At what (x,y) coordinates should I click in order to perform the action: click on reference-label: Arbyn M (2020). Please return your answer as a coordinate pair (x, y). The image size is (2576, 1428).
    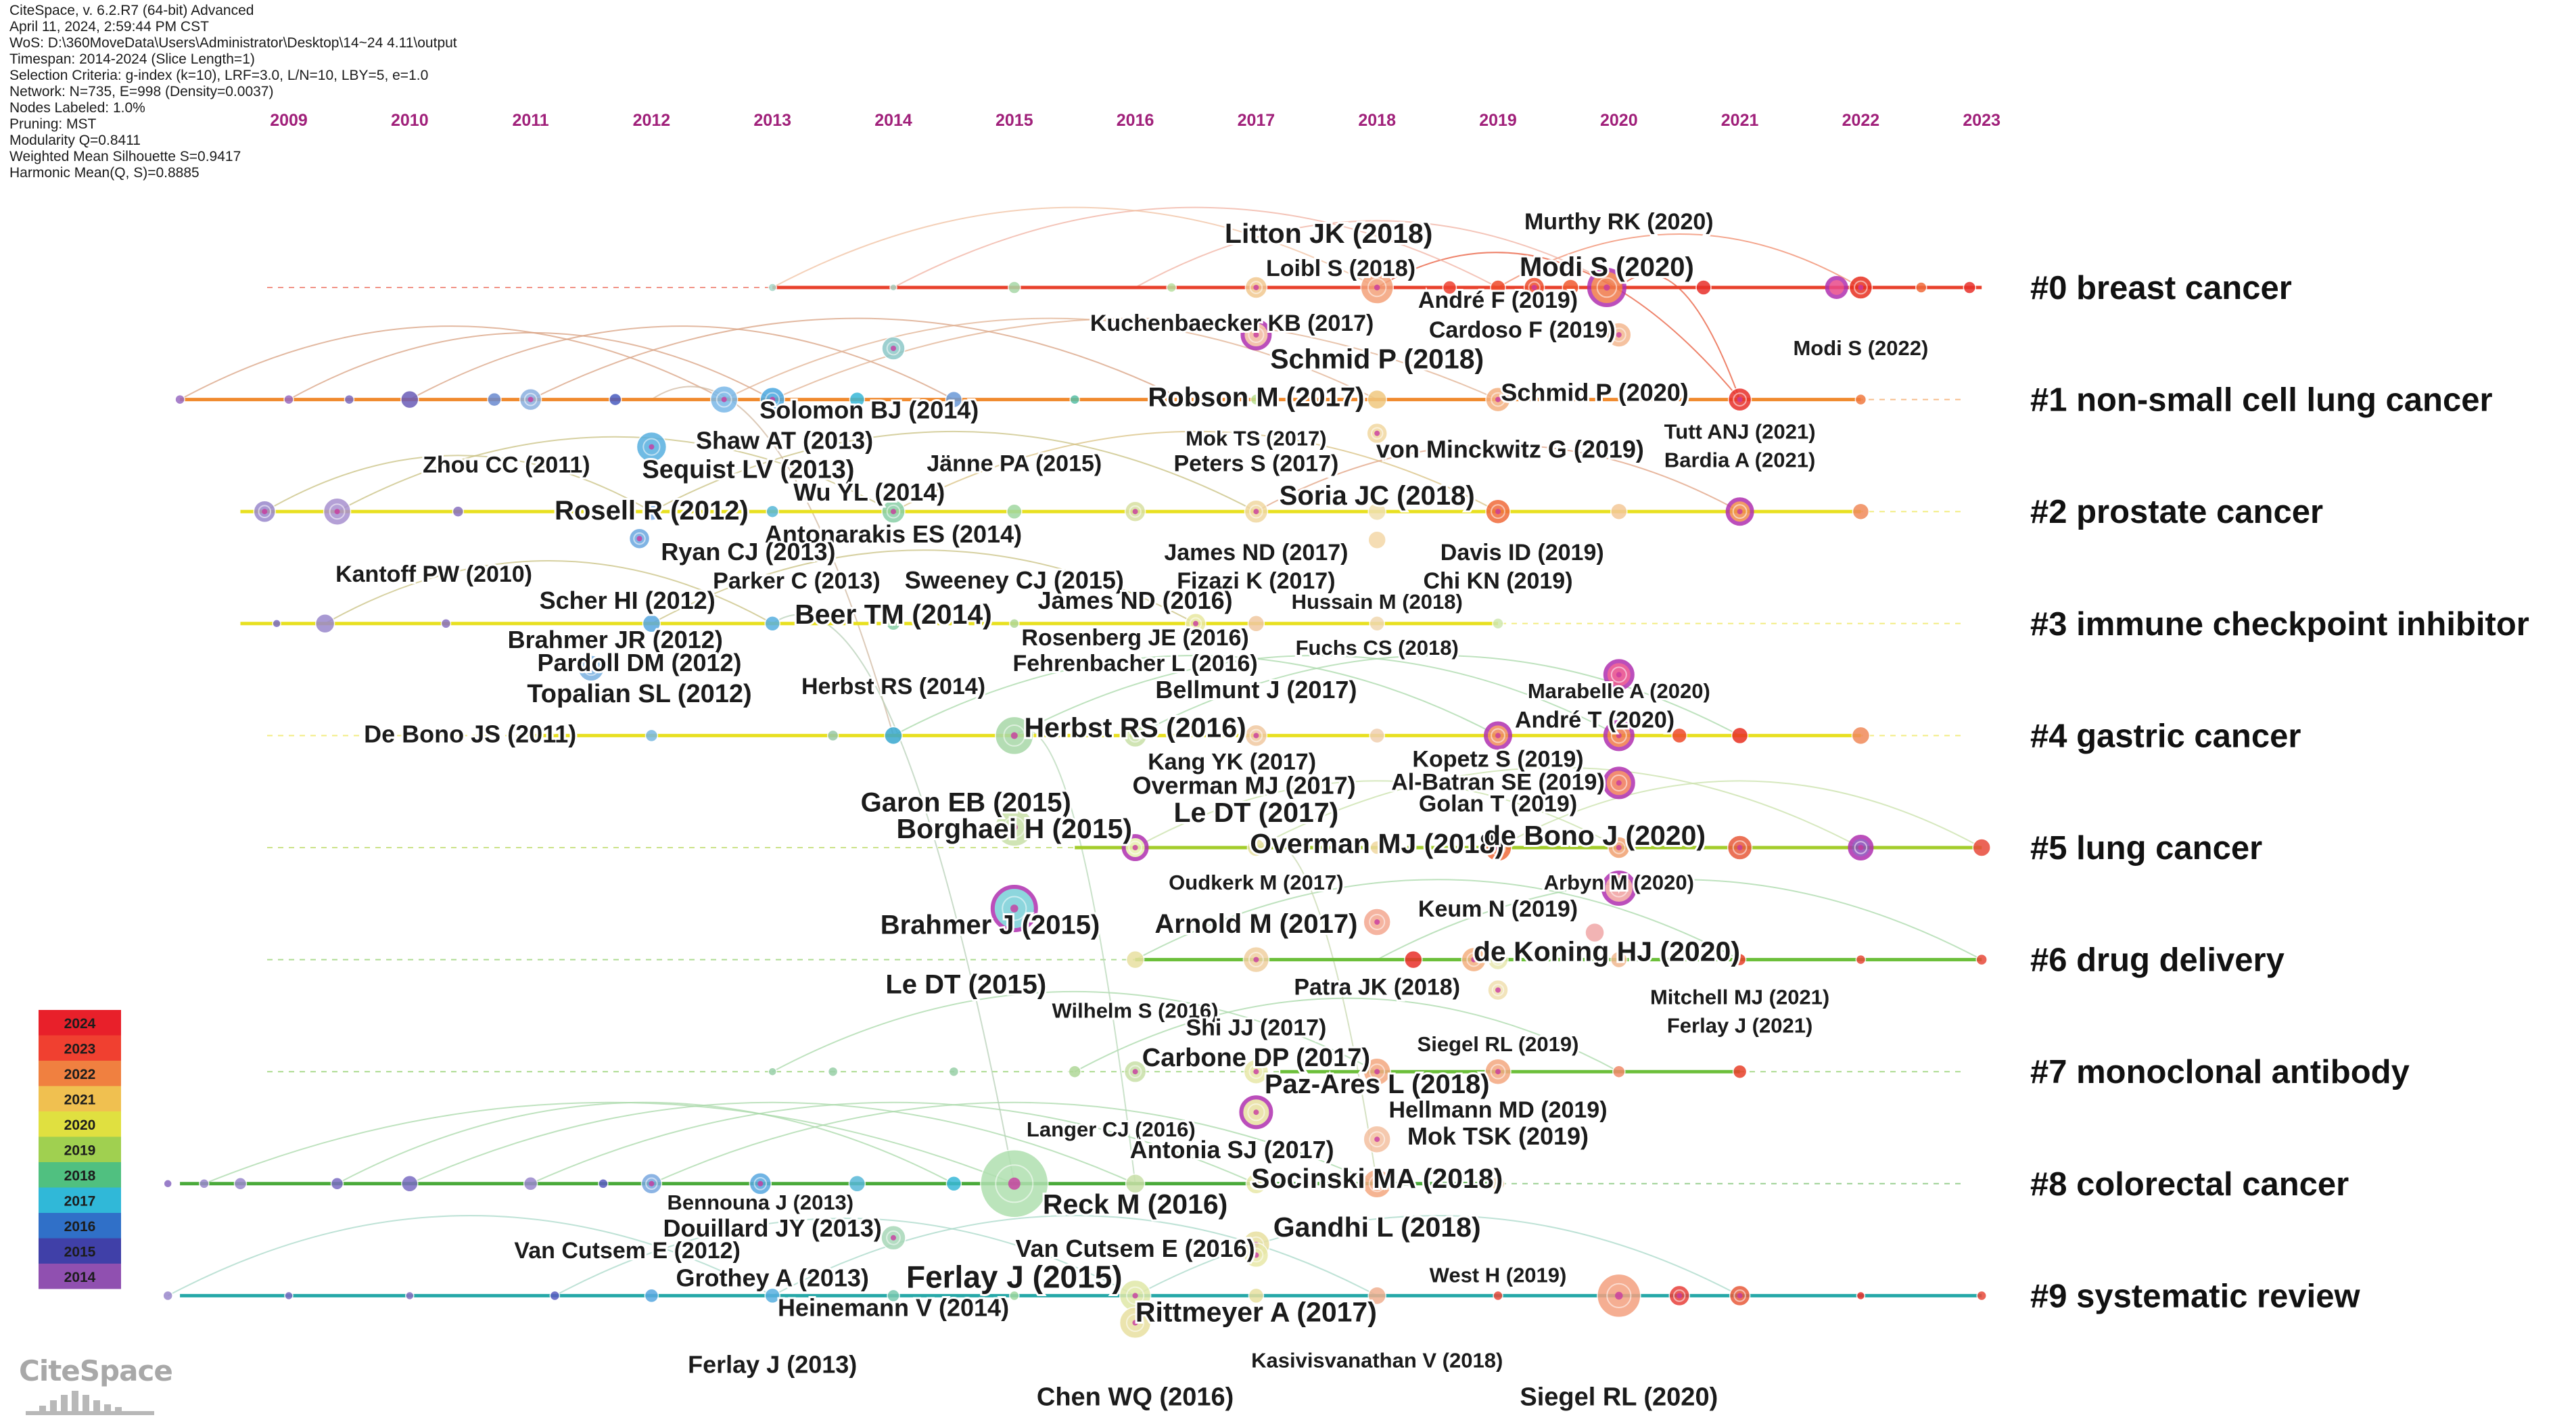
    Looking at the image, I should click on (1619, 882).